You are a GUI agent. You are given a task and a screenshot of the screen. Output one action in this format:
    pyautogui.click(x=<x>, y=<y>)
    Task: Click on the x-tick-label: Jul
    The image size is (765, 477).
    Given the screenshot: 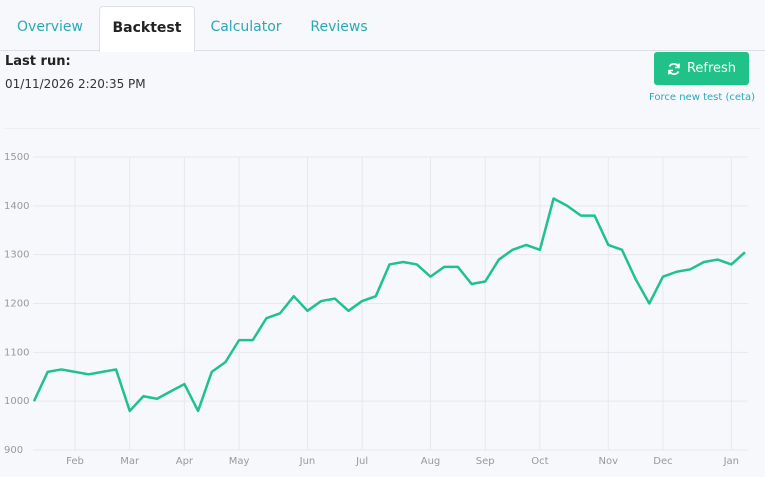 What is the action you would take?
    pyautogui.click(x=361, y=461)
    